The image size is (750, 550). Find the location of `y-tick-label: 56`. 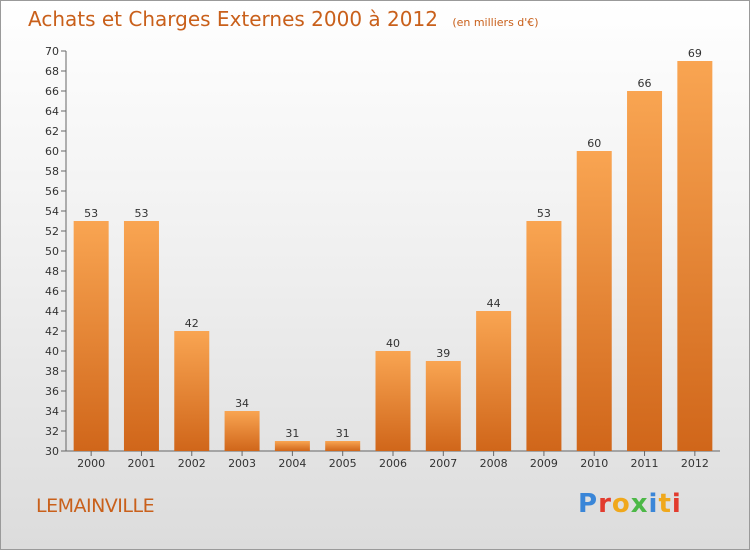

y-tick-label: 56 is located at coordinates (52, 191).